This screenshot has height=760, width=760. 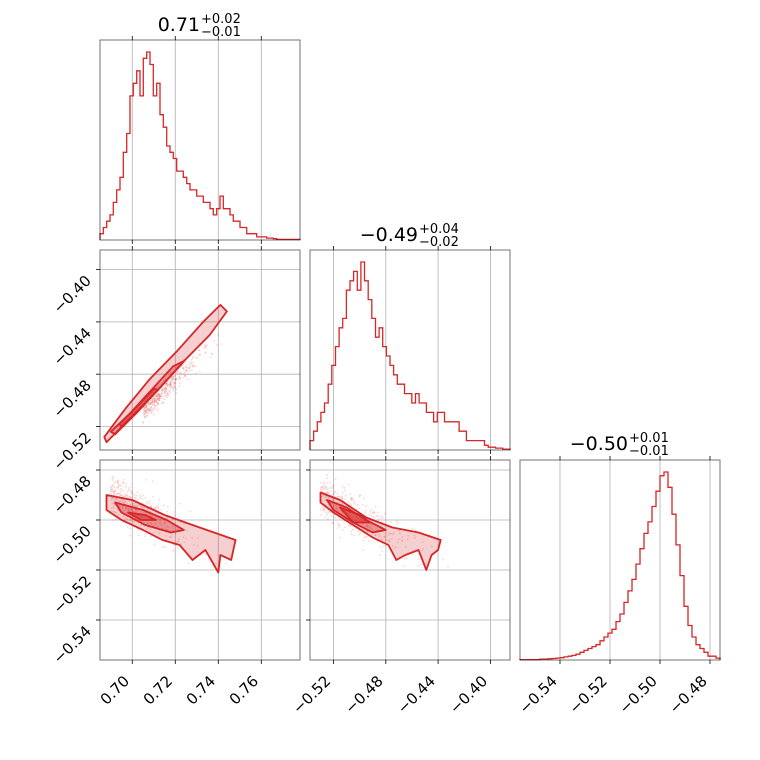 I want to click on title-2-minus: −0.01, so click(x=649, y=451).